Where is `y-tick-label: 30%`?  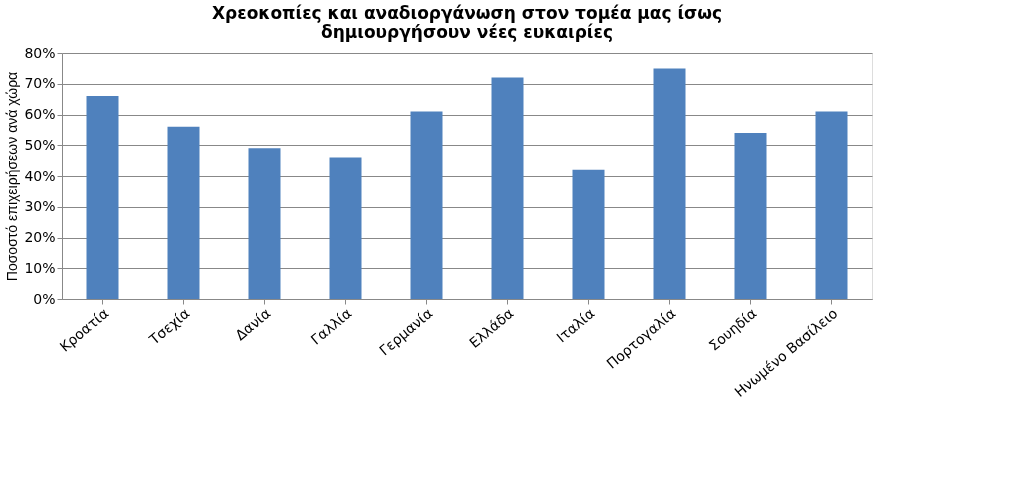 y-tick-label: 30% is located at coordinates (40, 206).